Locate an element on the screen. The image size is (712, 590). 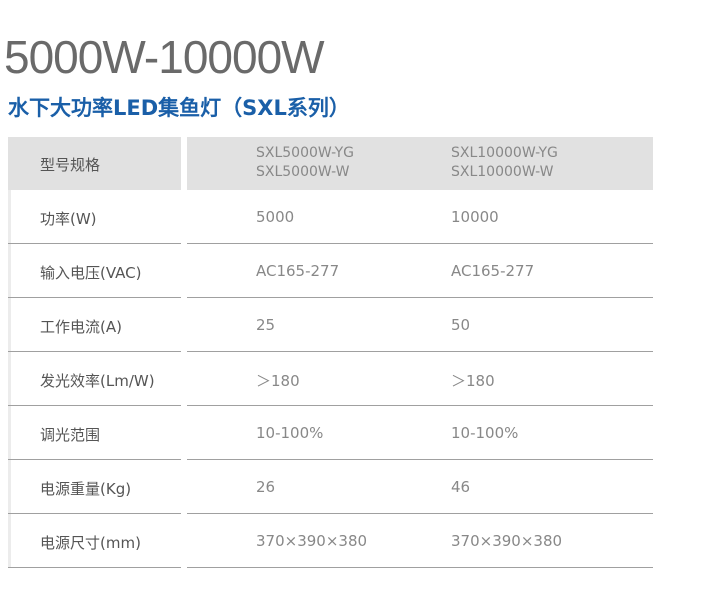
left-strip is located at coordinates (9, 379).